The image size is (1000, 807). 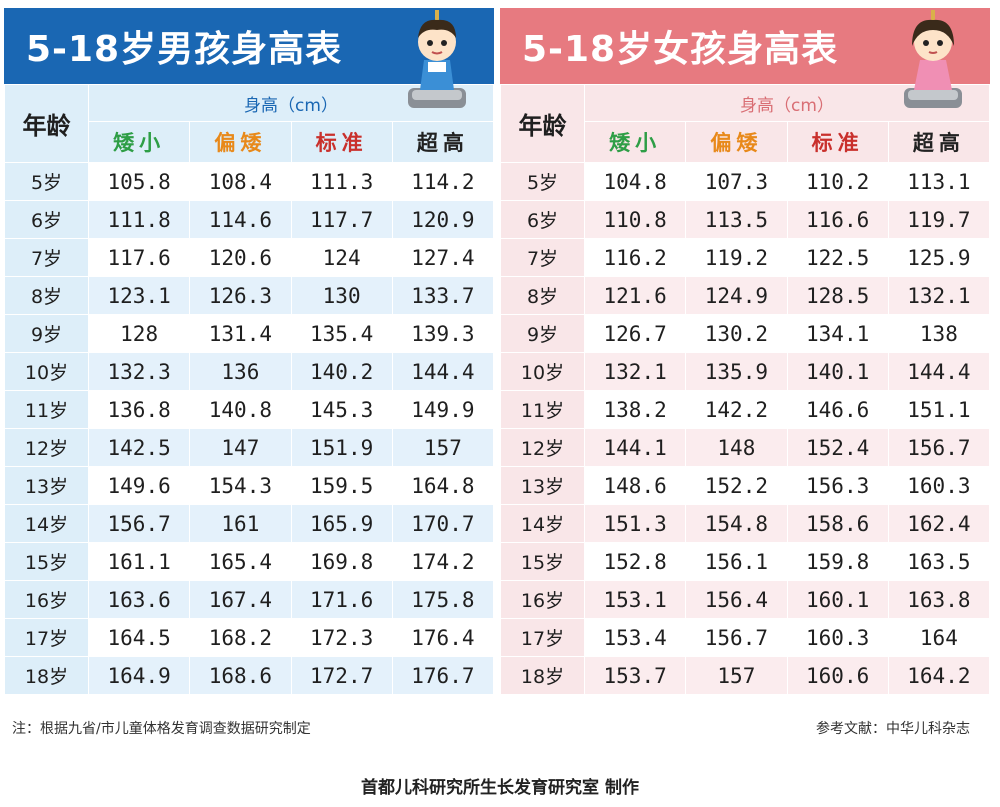 What do you see at coordinates (736, 599) in the screenshot?
I see `height-value-cell: 156.4` at bounding box center [736, 599].